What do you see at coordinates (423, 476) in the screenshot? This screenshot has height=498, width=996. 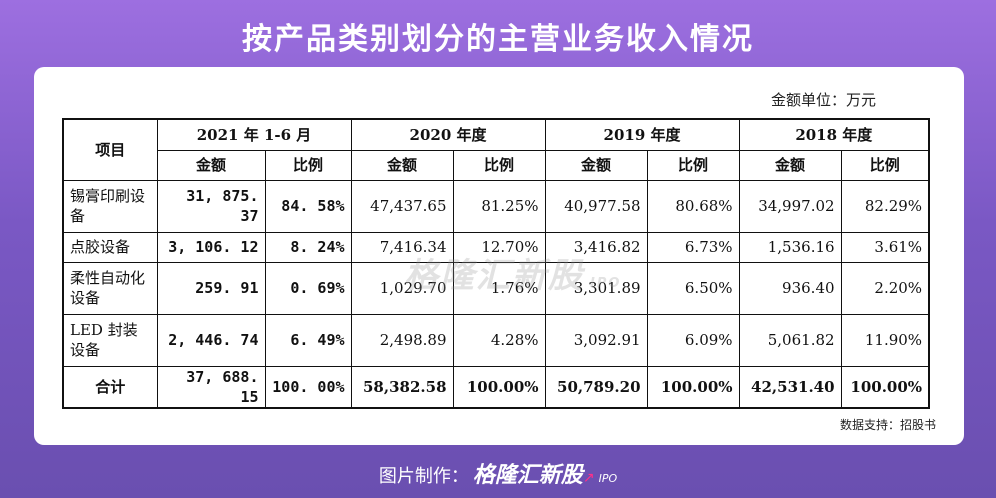 I see `footer-prefix: 图片制作：` at bounding box center [423, 476].